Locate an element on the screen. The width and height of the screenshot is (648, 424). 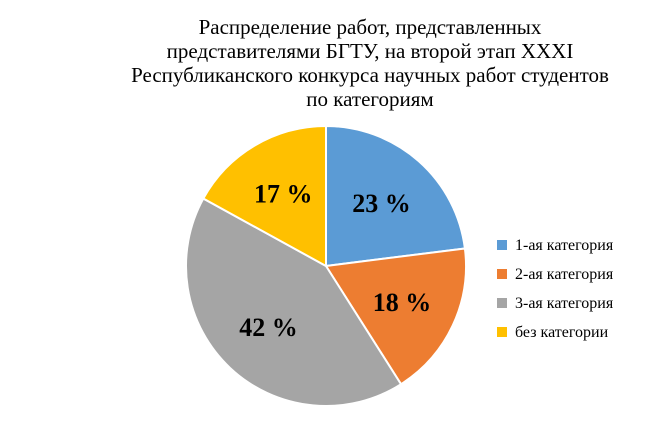
slice-label-1: 23 % is located at coordinates (381, 203).